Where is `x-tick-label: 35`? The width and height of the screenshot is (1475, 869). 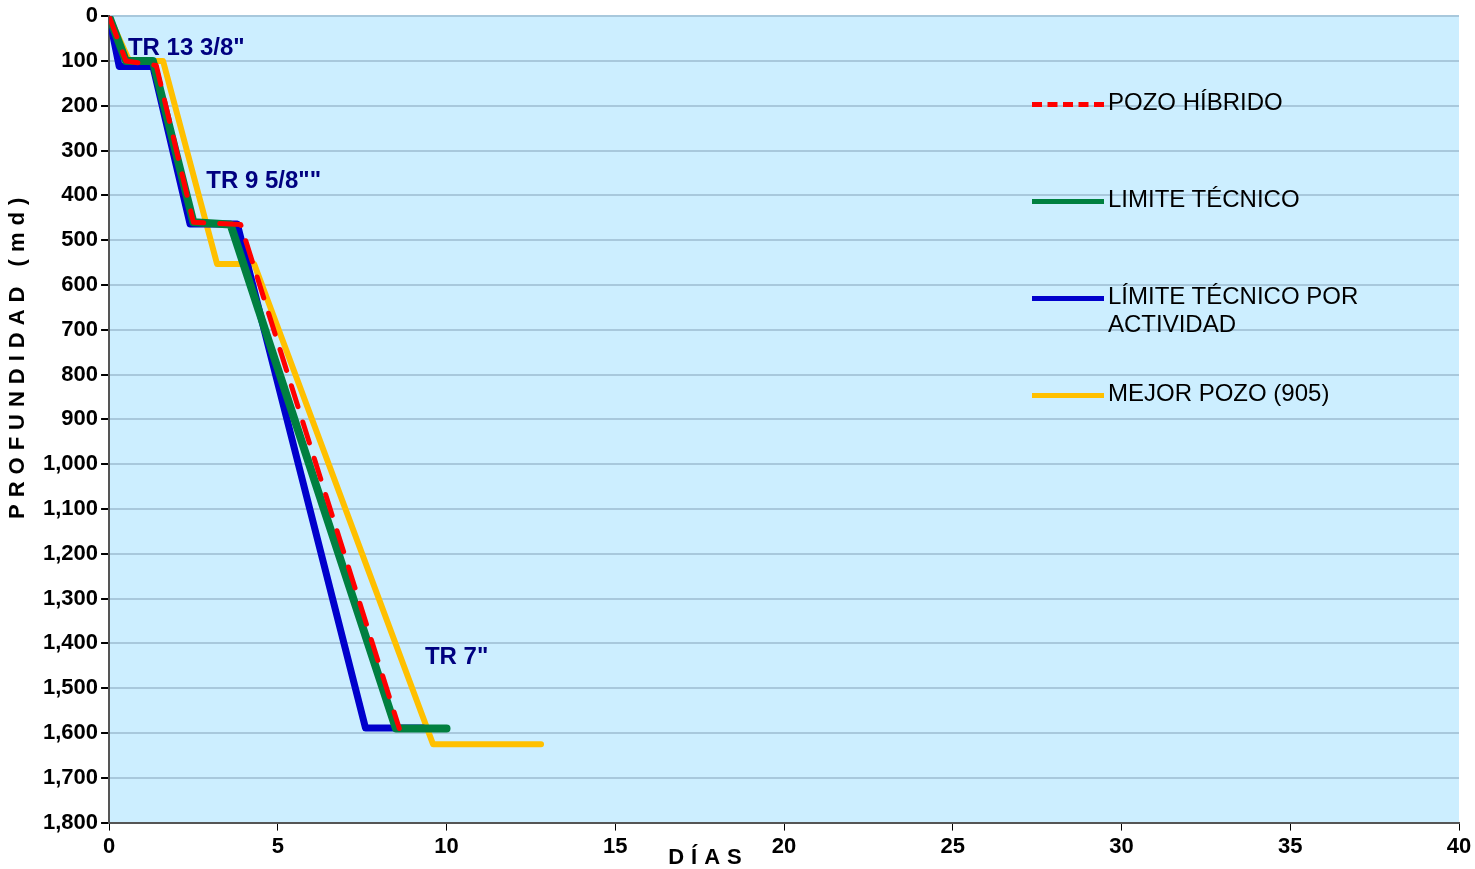 x-tick-label: 35 is located at coordinates (1290, 845).